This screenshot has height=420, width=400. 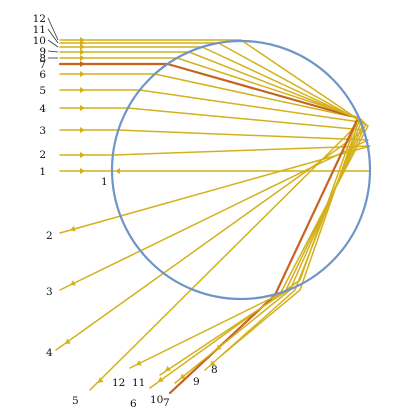 I want to click on ray-3-exit-label: 3, so click(x=49, y=292).